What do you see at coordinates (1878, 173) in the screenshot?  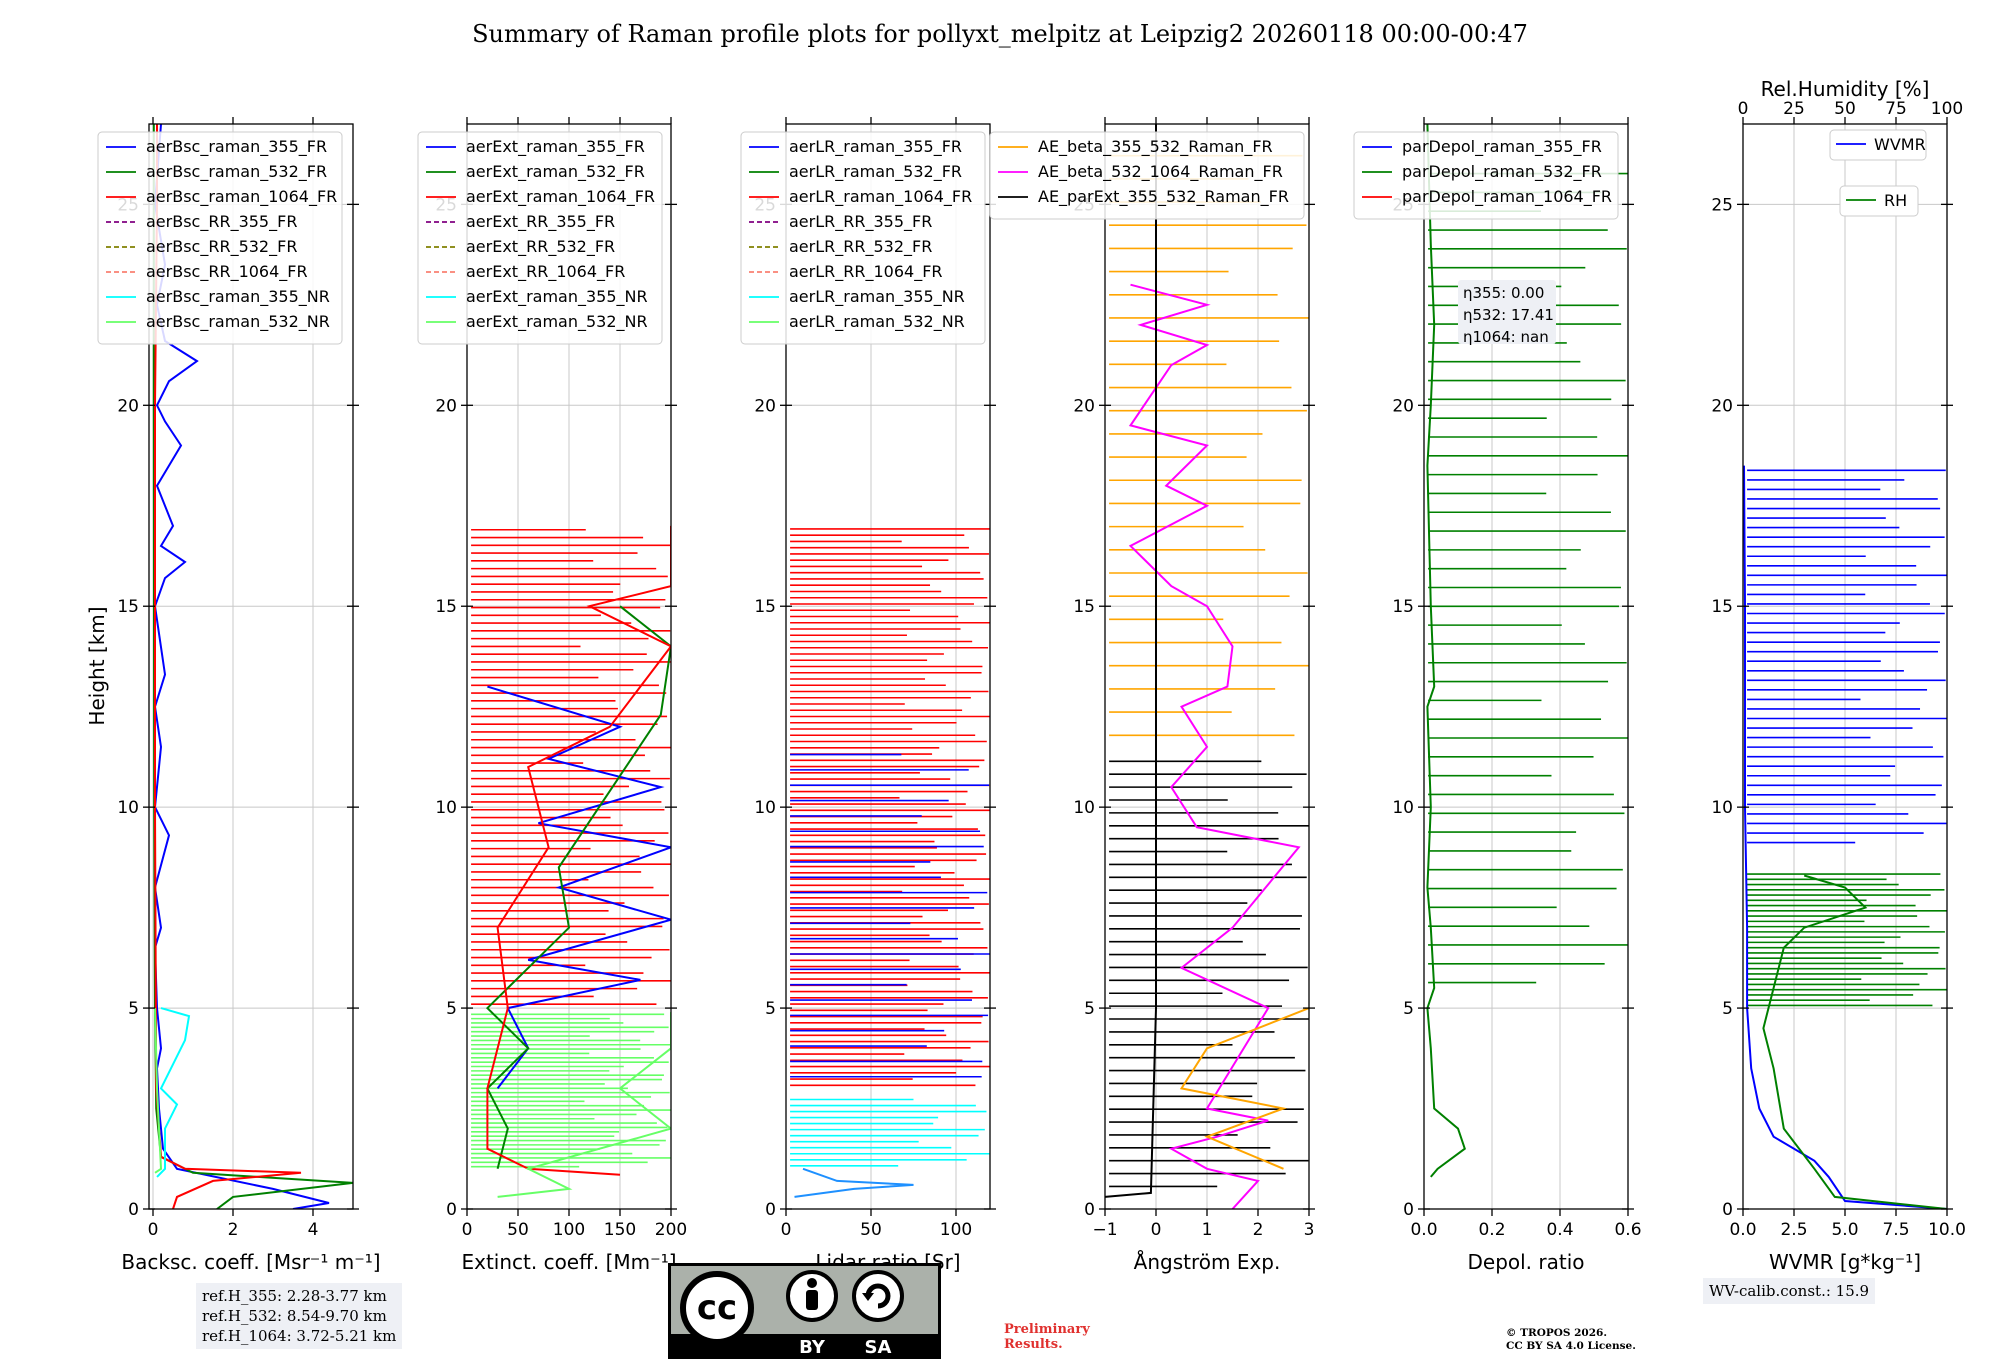 I see `legend: WVMR RH` at bounding box center [1878, 173].